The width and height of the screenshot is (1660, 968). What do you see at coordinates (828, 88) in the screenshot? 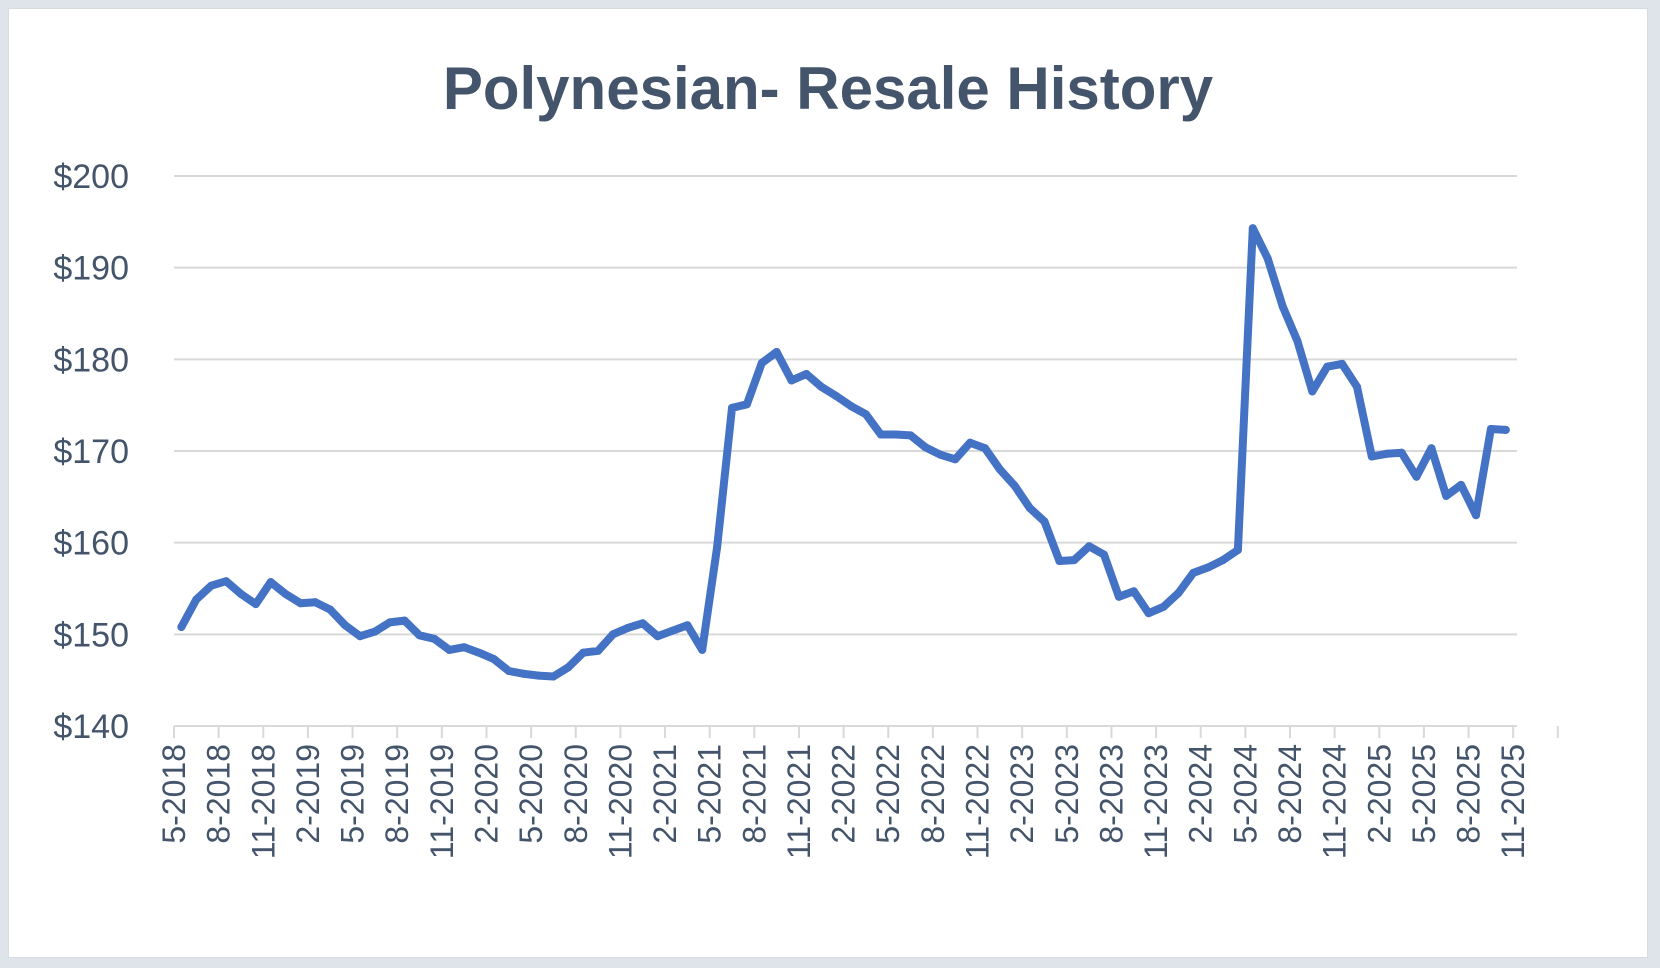
I see `chart-title: Polynesian- Resale History` at bounding box center [828, 88].